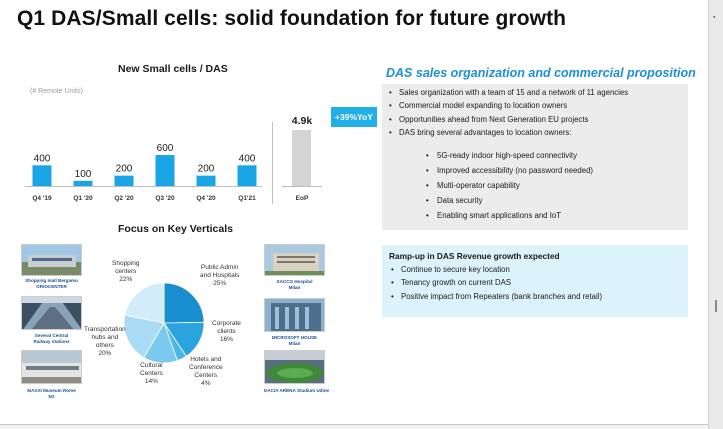 Image resolution: width=723 pixels, height=429 pixels. Describe the element at coordinates (175, 229) in the screenshot. I see `verticals-title: Focus on Key Verticals` at that location.